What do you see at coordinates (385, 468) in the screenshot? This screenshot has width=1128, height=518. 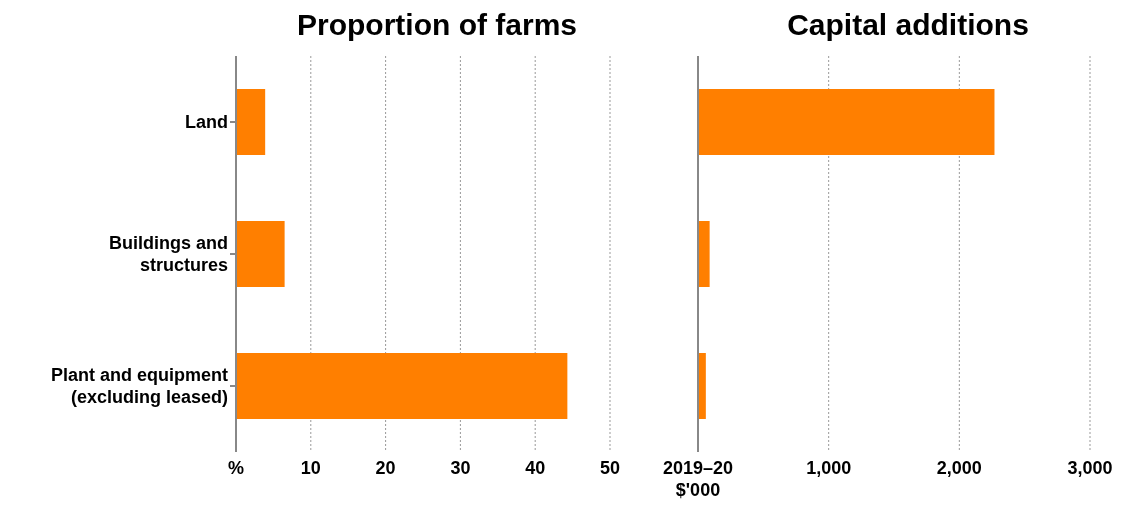 I see `x-tick-label: 20` at bounding box center [385, 468].